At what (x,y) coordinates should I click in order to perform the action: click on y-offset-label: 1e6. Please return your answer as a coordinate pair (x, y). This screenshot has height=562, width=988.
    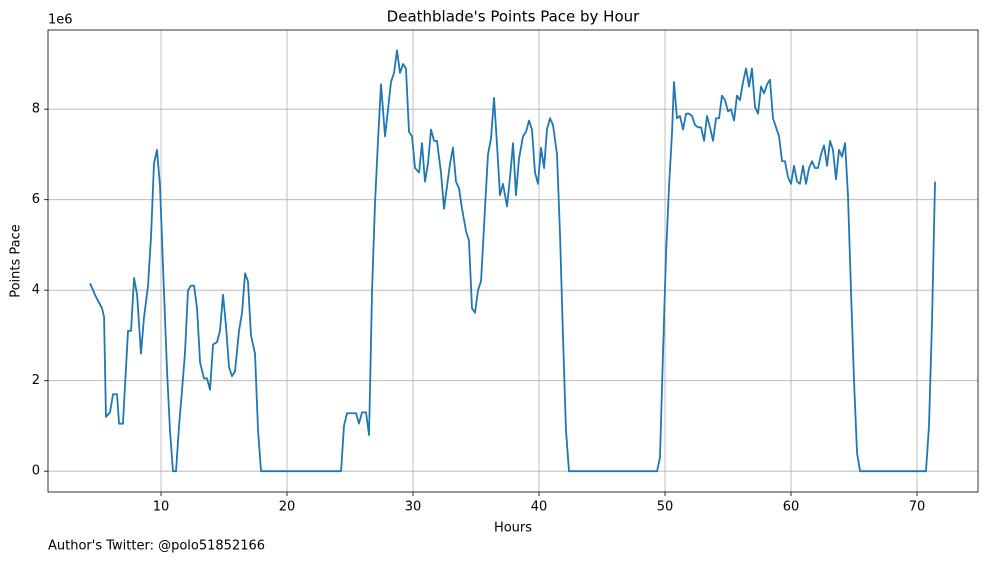
    Looking at the image, I should click on (60, 20).